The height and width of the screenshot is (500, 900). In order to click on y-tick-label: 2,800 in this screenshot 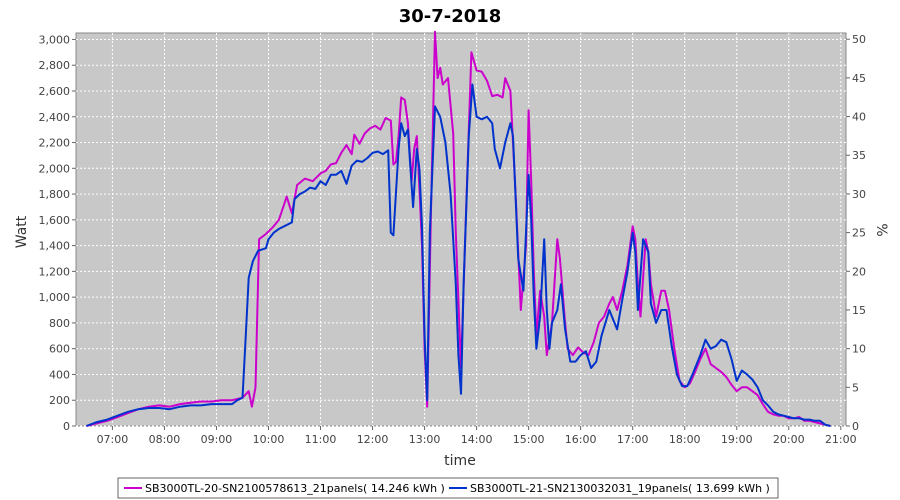, I will do `click(55, 65)`.